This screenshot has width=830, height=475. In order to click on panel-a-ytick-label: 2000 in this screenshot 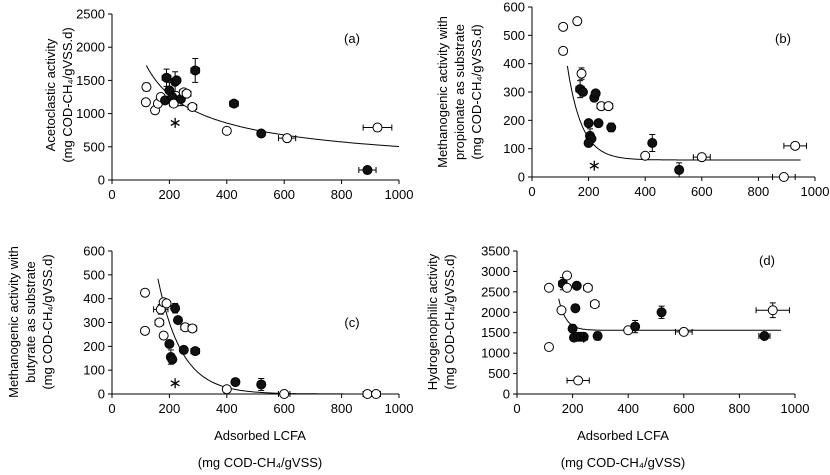, I will do `click(90, 47)`.